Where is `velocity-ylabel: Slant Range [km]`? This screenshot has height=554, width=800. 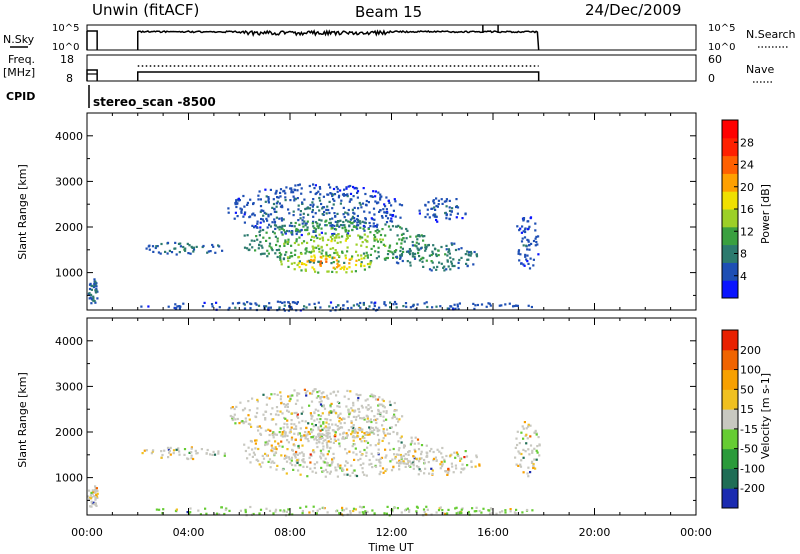 velocity-ylabel: Slant Range [km] is located at coordinates (22, 420).